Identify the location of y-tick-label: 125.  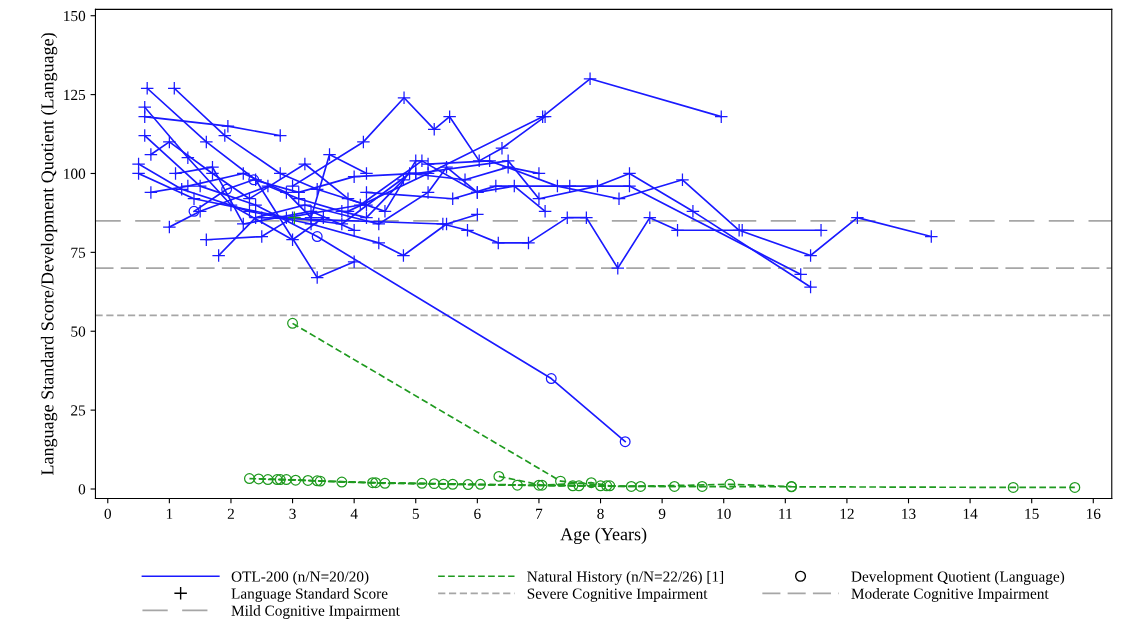
(75, 95).